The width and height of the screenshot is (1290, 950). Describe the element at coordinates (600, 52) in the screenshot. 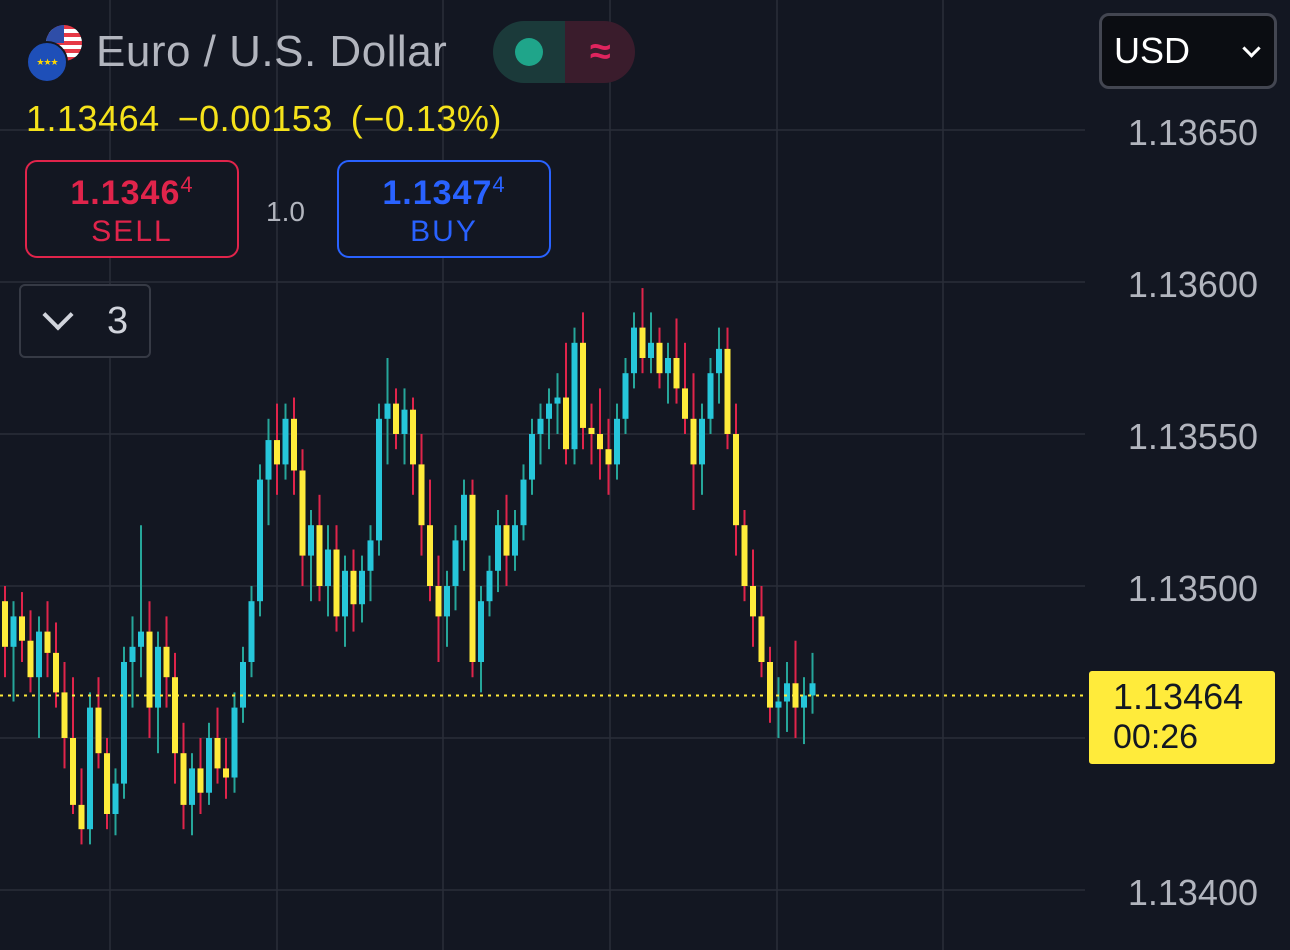

I see `approx-wave-icon: ≈` at that location.